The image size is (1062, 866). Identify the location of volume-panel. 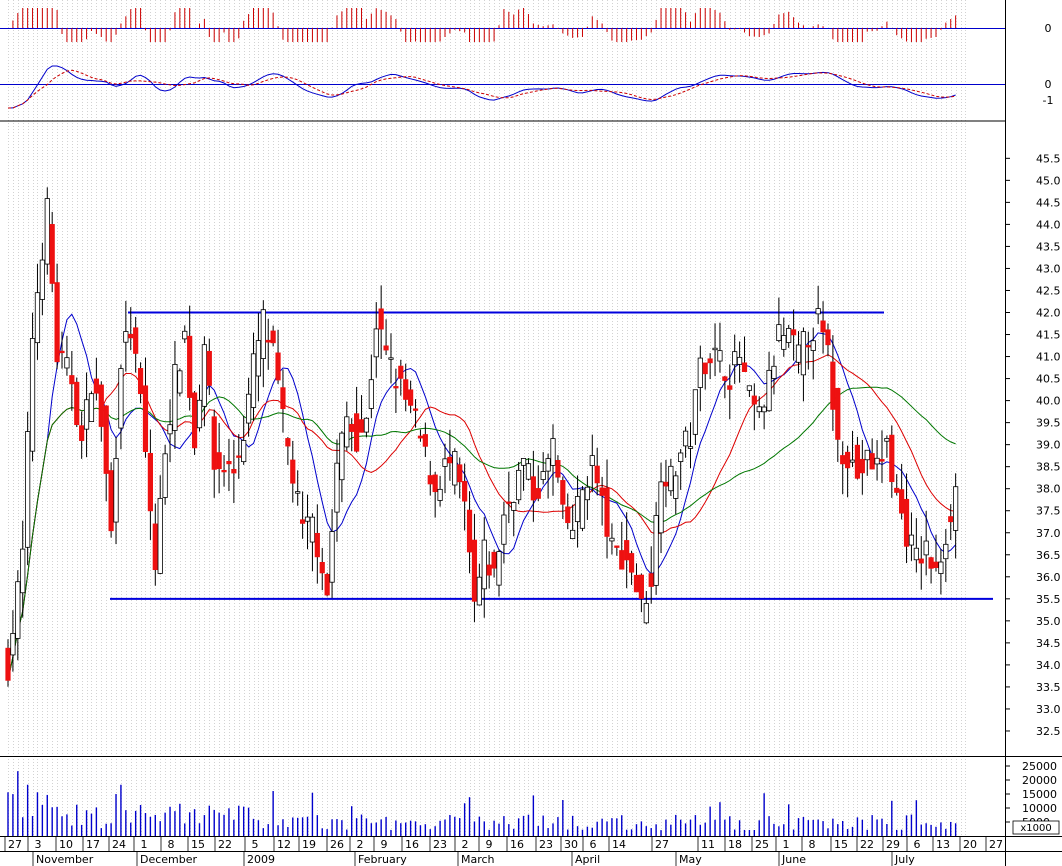
(482, 803).